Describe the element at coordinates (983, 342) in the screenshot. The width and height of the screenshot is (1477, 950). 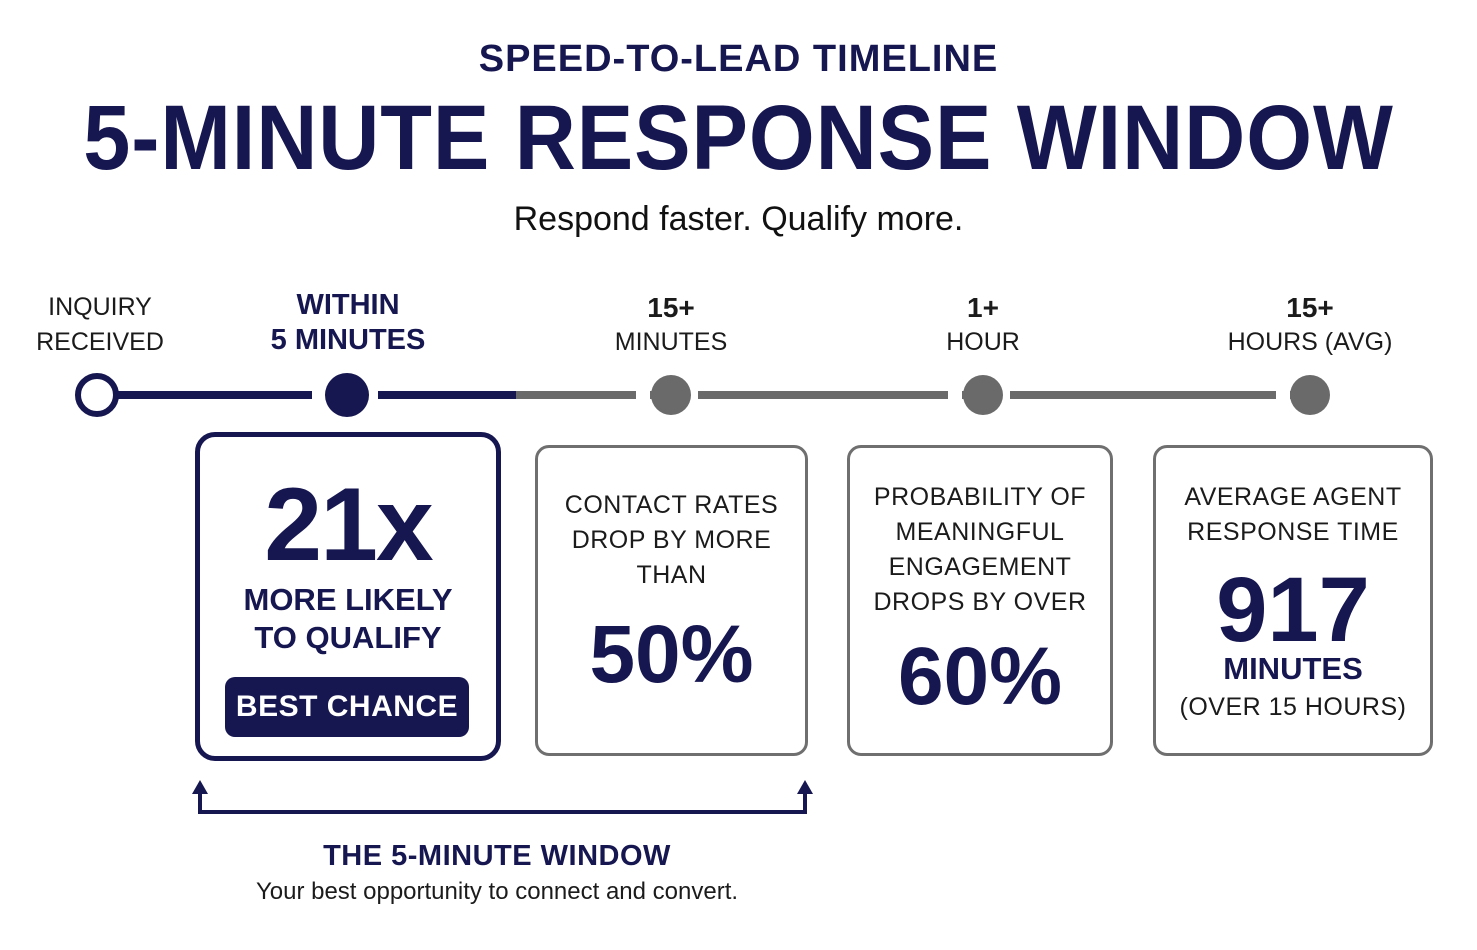
I see `stage-label-line2: HOUR` at that location.